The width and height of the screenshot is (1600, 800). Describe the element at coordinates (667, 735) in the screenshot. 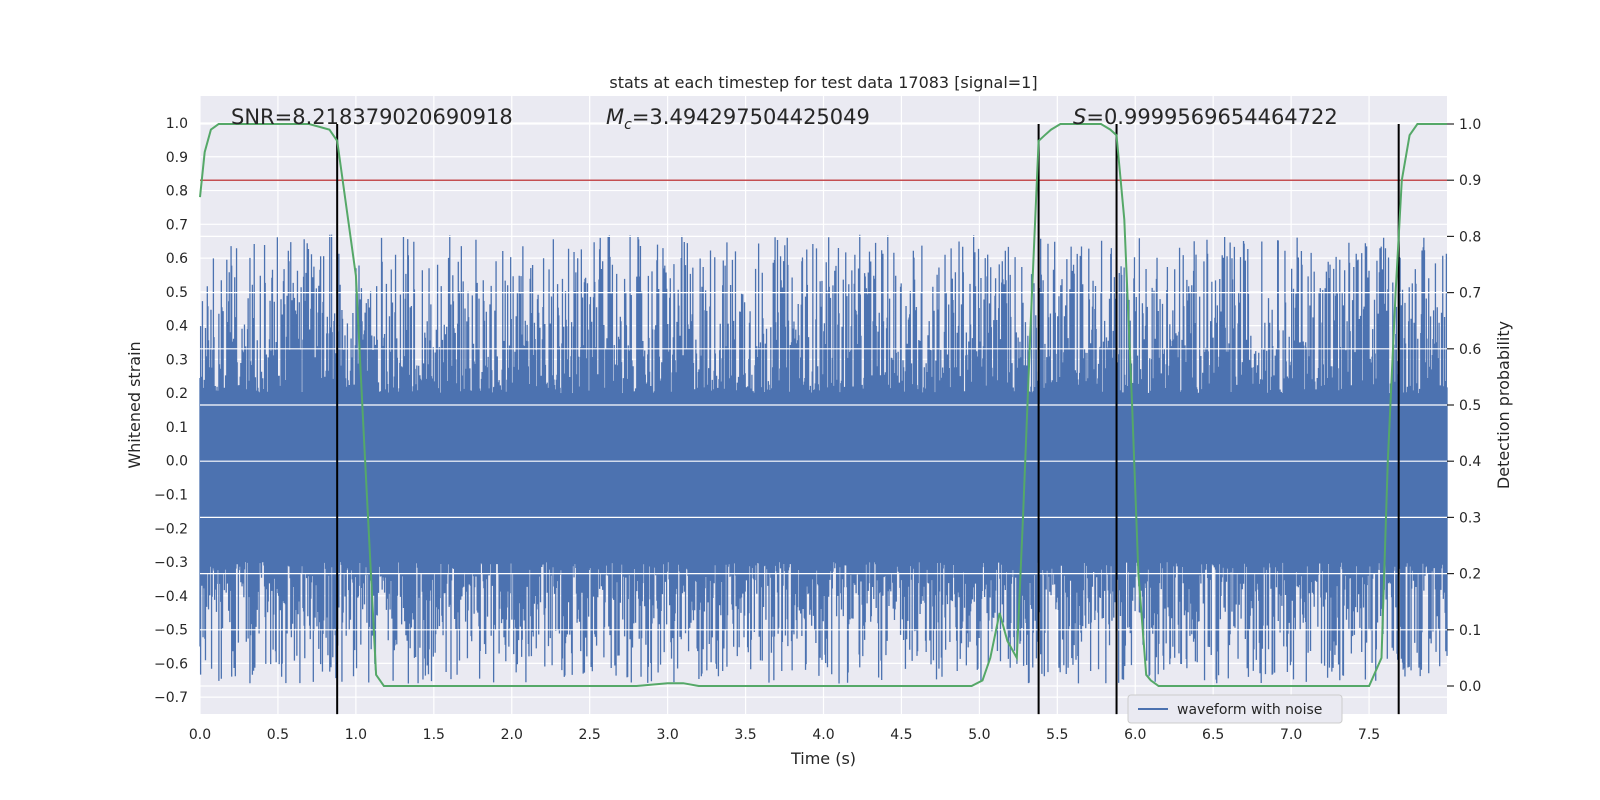

I see `x-tick-label: 3.0` at that location.